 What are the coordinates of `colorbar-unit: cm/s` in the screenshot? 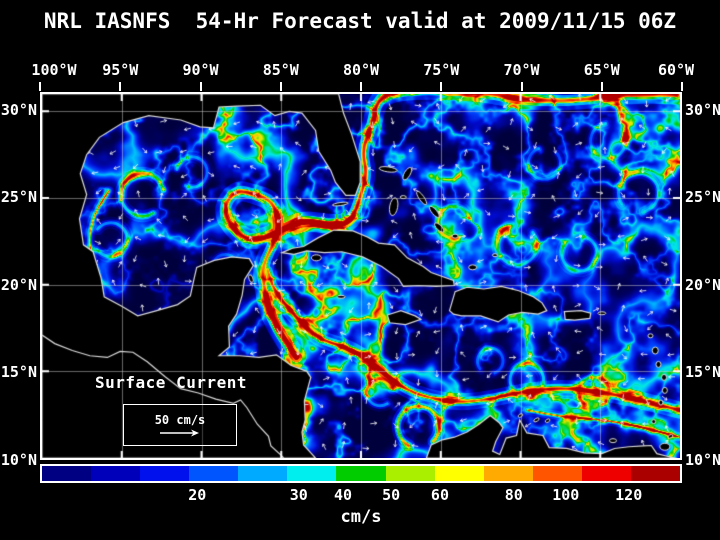 It's located at (361, 517).